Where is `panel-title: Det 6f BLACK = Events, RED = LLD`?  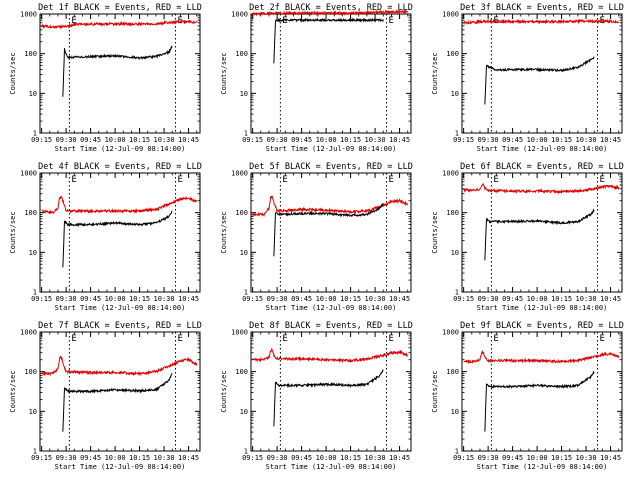 panel-title: Det 6f BLACK = Events, RED = LLD is located at coordinates (542, 167).